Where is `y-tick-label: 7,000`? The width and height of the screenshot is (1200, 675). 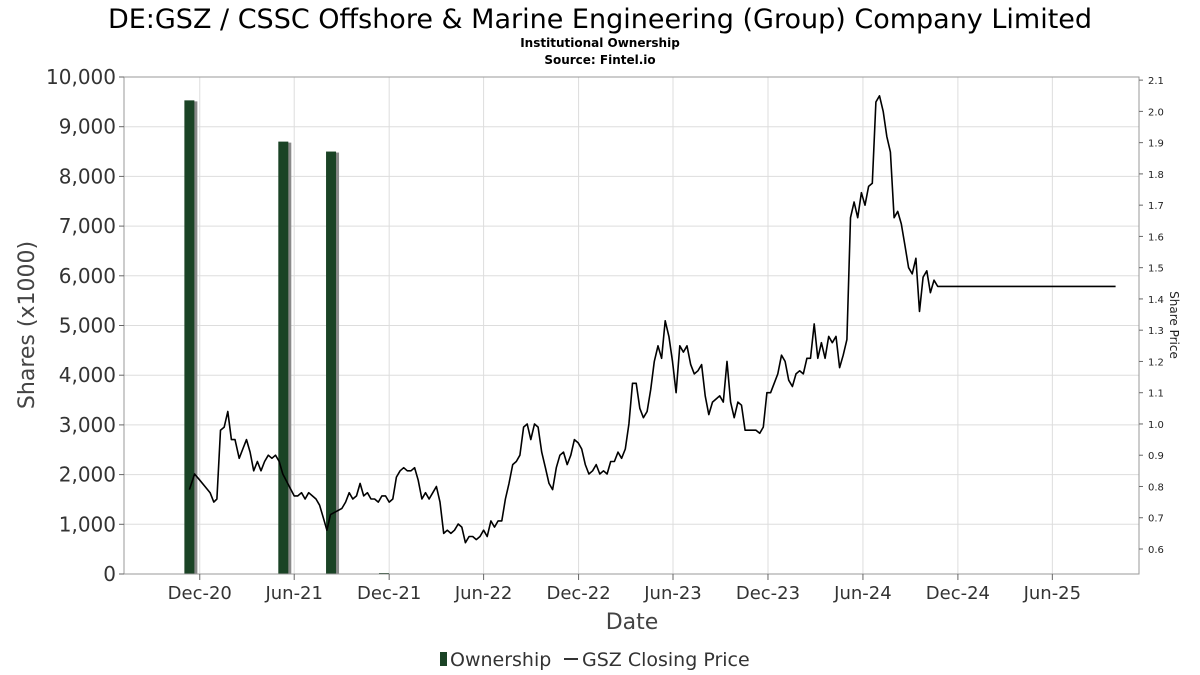 y-tick-label: 7,000 is located at coordinates (87, 226).